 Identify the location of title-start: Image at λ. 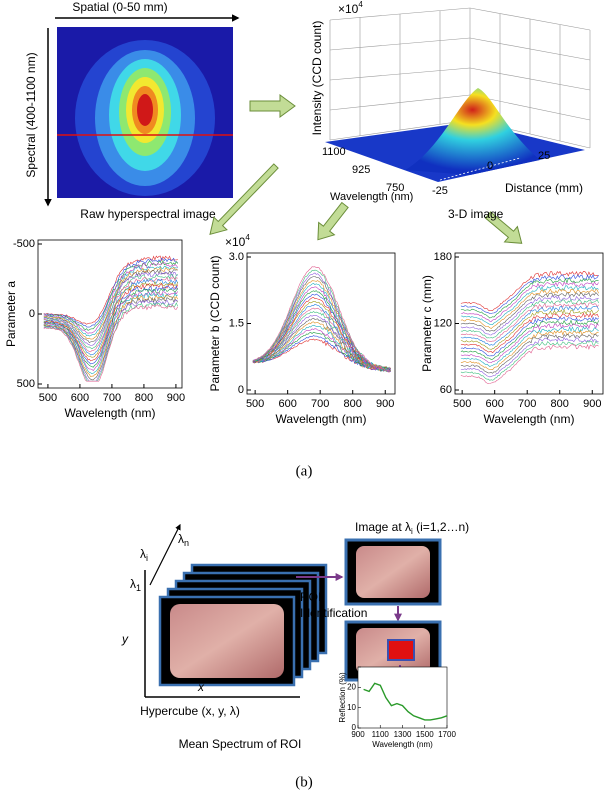
(383, 527).